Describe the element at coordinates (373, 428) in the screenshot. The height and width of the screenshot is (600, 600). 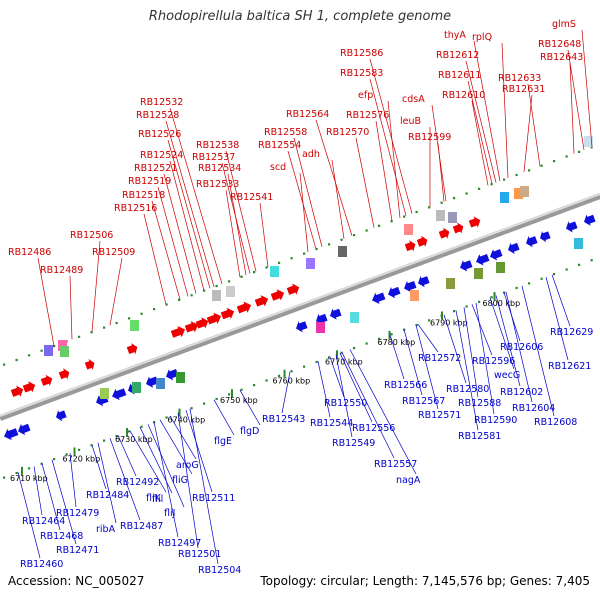
I see `reverse-gene-label: RB12556` at that location.